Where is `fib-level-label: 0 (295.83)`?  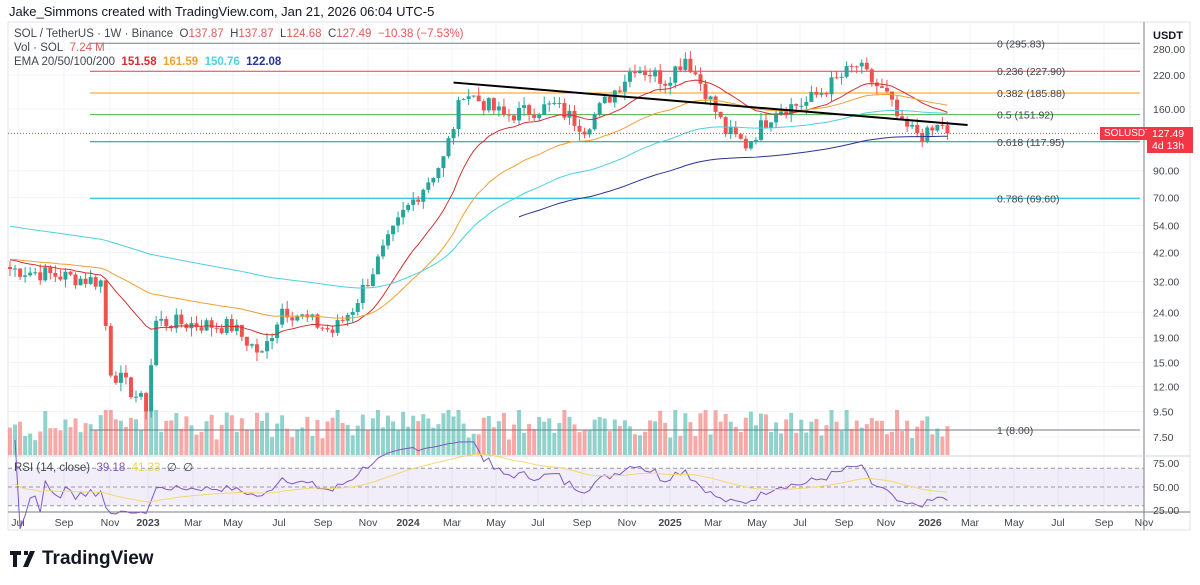
fib-level-label: 0 (295.83) is located at coordinates (1021, 44).